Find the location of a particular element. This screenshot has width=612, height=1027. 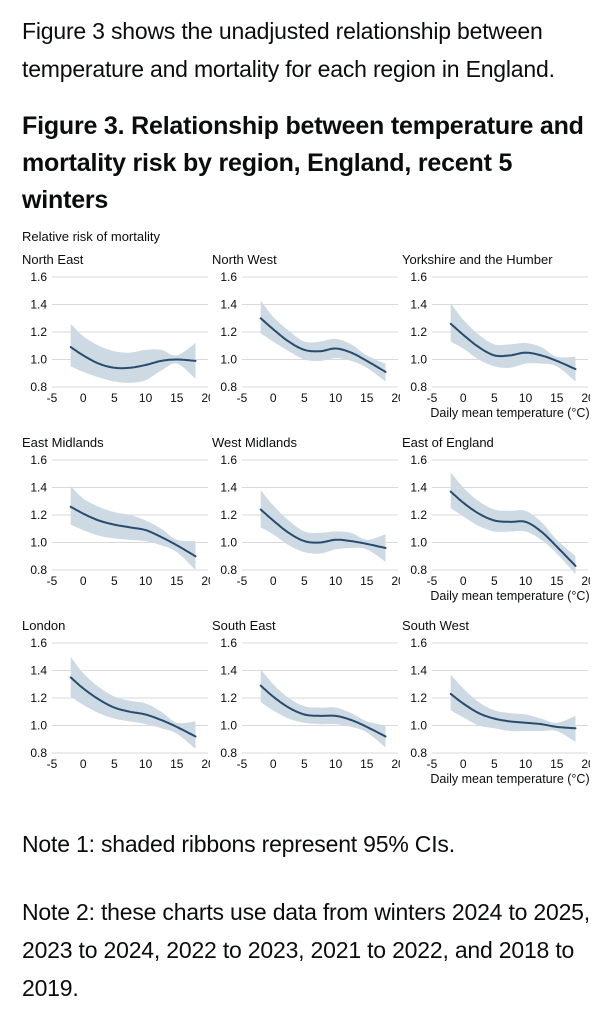

region-chart: London 0.8 1.0 1.2 1.4 1.6 -5 0 5 10 15 20 is located at coordinates (116, 703).